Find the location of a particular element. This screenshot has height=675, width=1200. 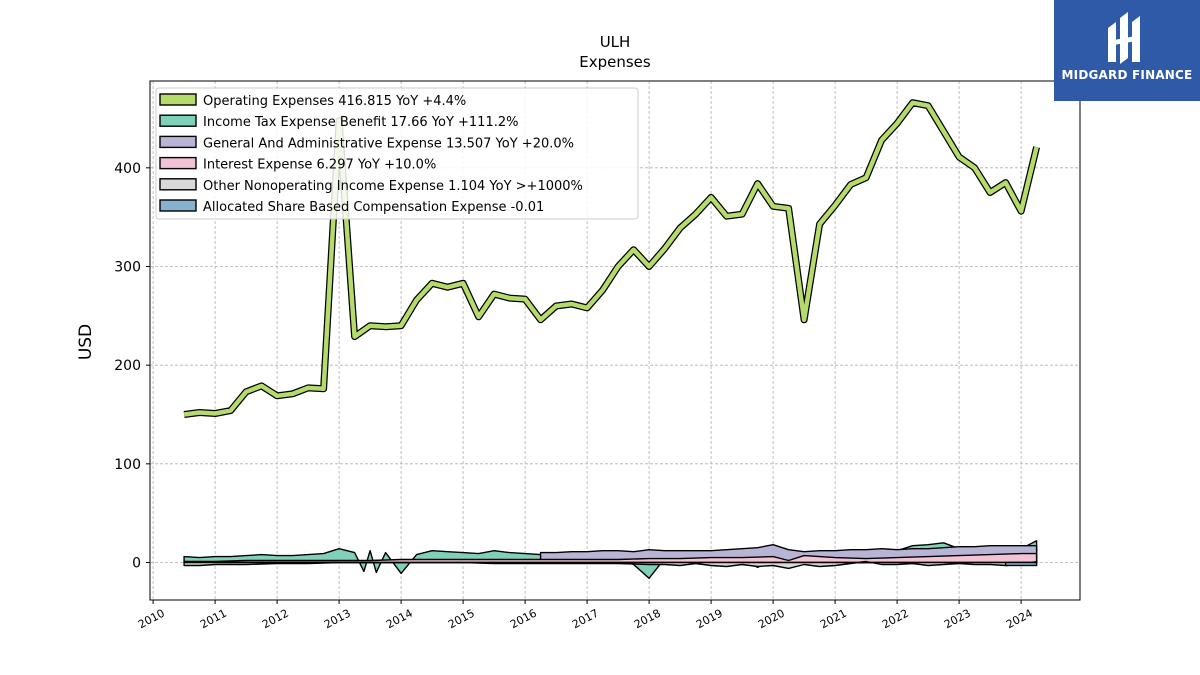

x-tick-label: 2014 is located at coordinates (399, 619).